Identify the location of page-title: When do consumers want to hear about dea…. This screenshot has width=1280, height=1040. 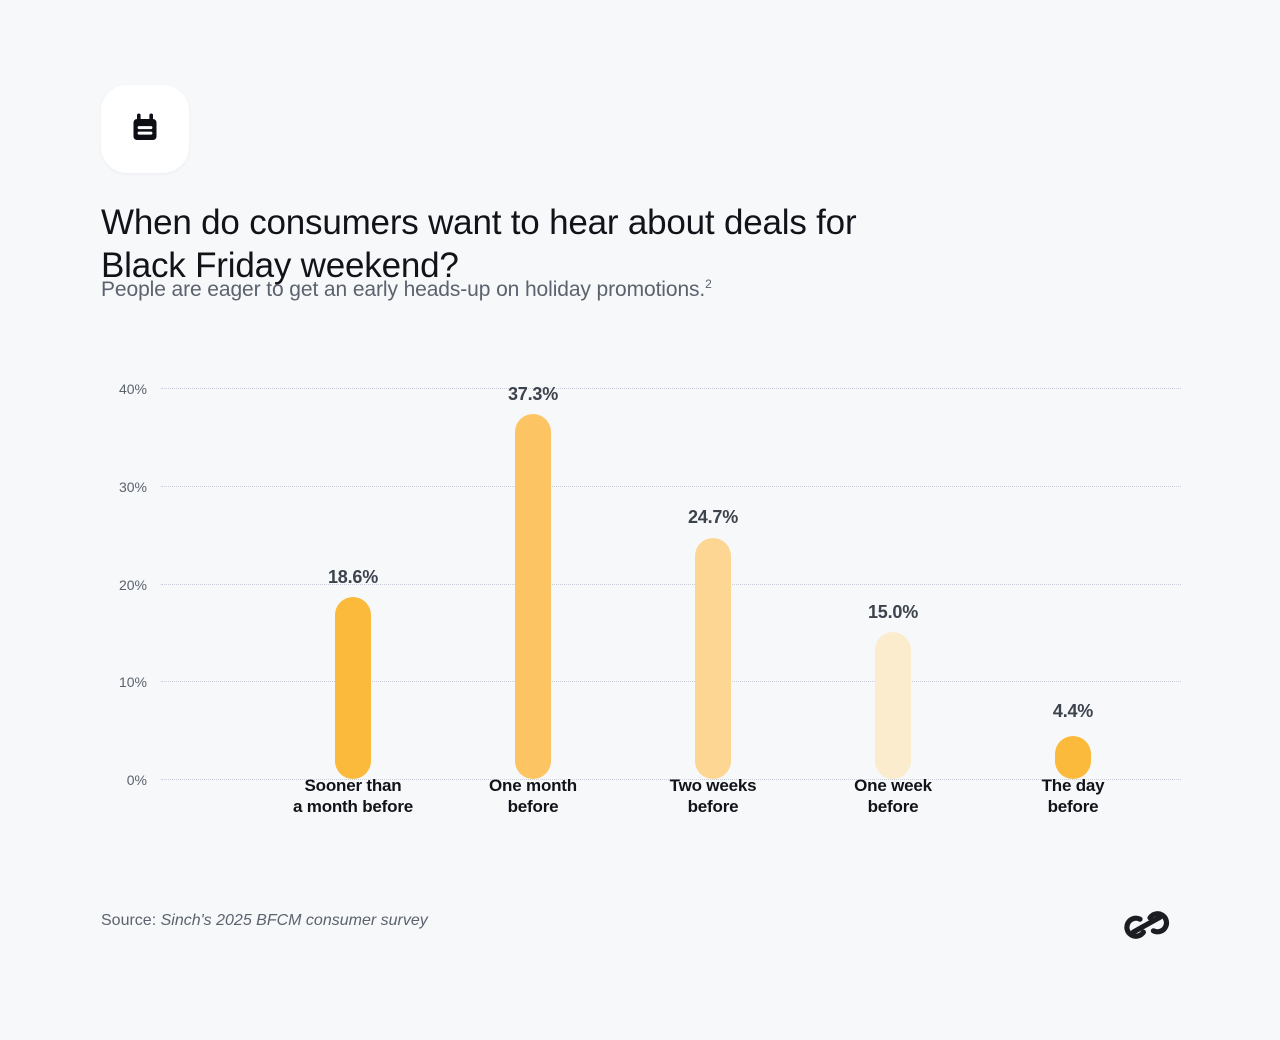
(551, 244).